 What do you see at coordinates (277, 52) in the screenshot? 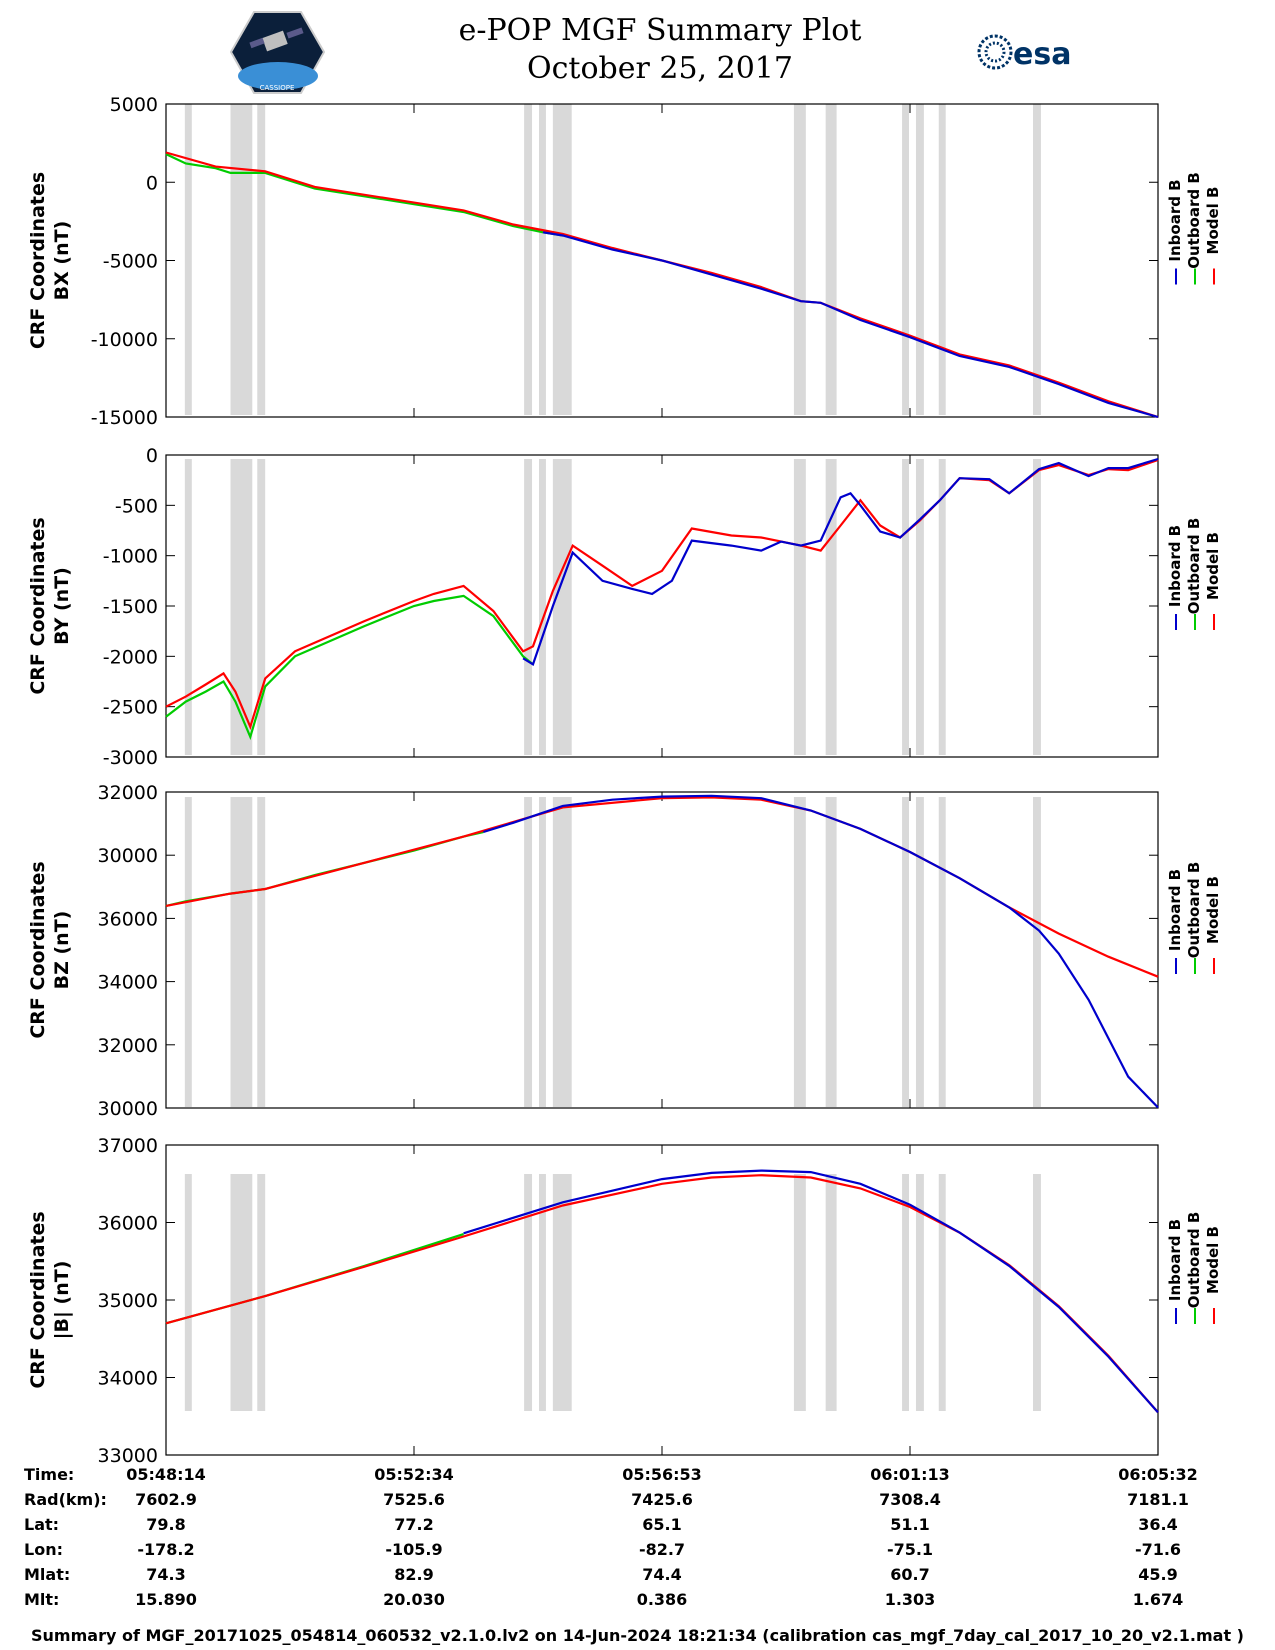
I see `cassiope-satellite-logo: CASSIOPE` at bounding box center [277, 52].